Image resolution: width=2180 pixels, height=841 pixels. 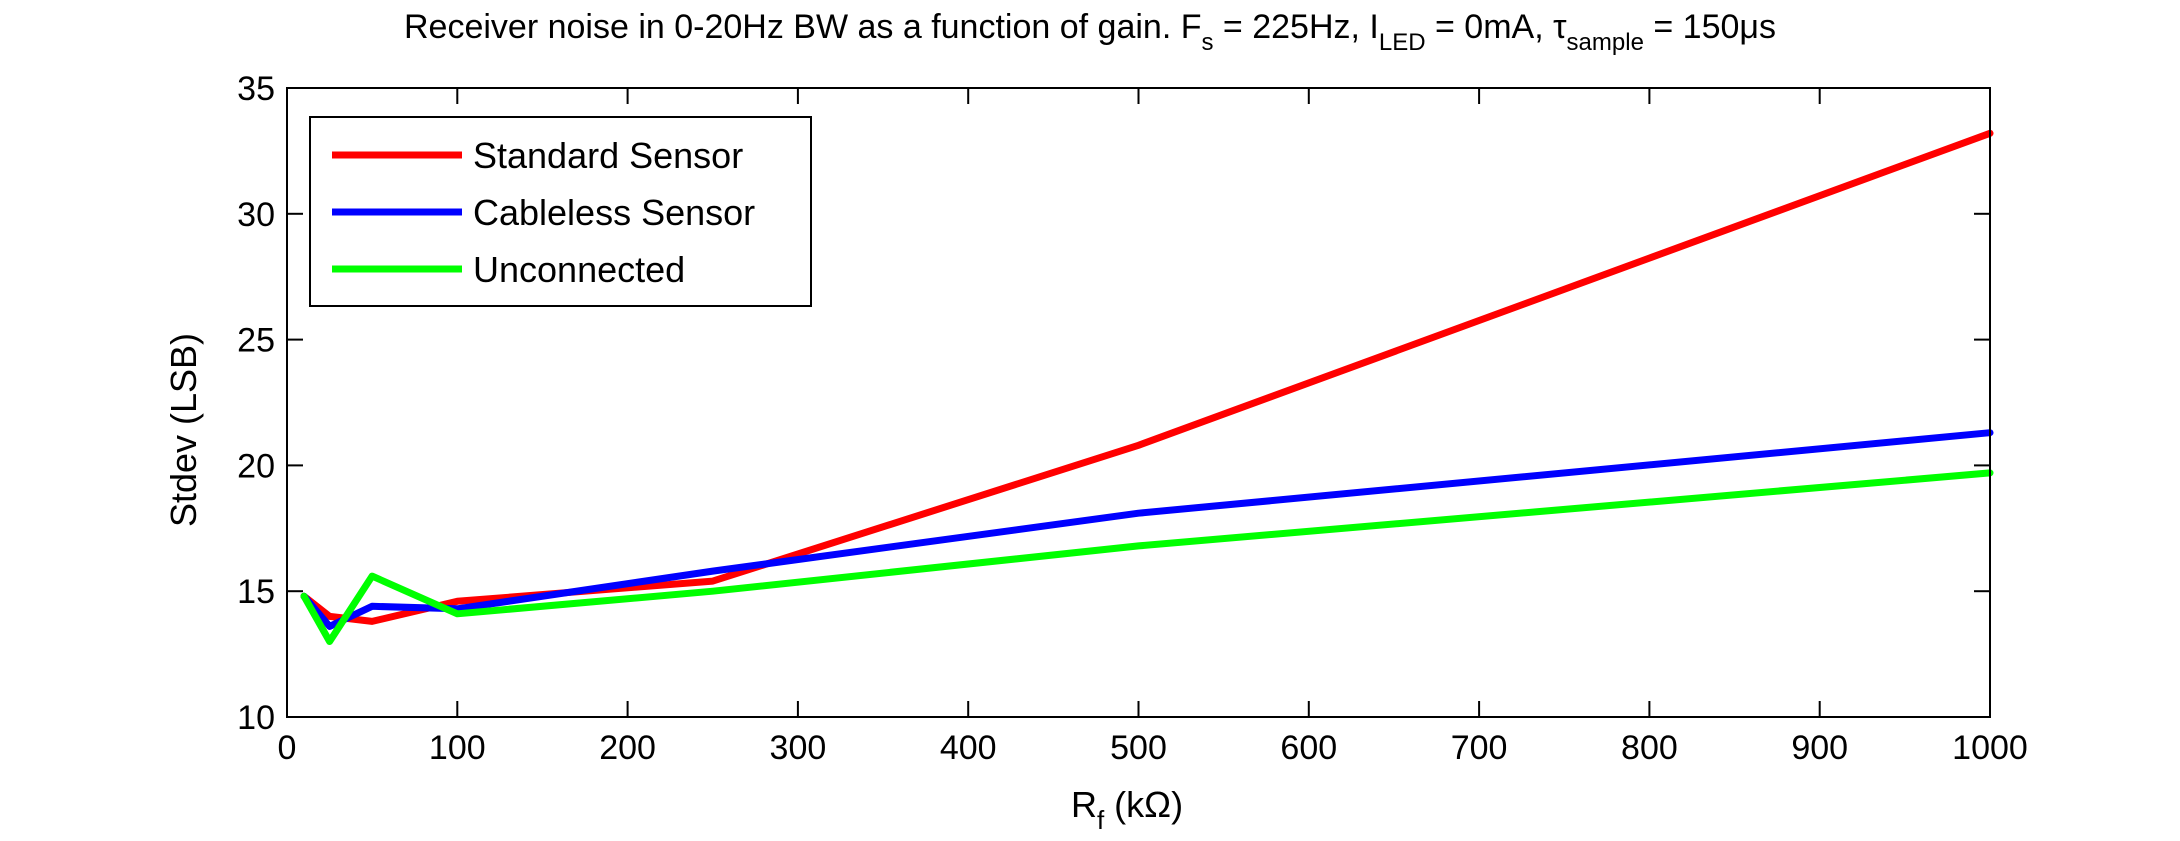 What do you see at coordinates (256, 215) in the screenshot?
I see `y-tick-label: 30` at bounding box center [256, 215].